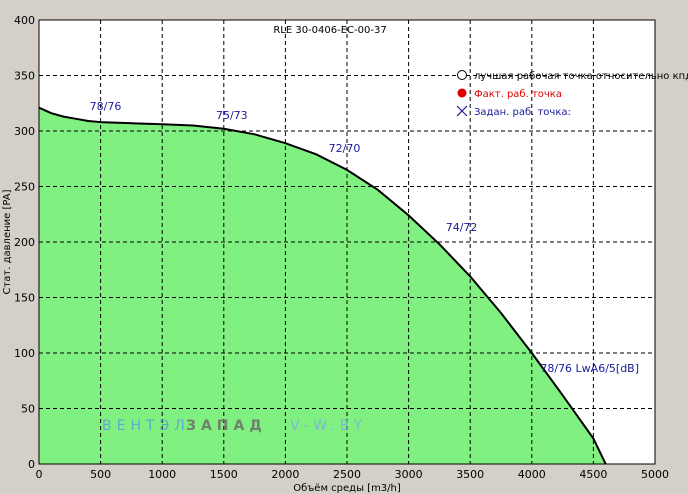  What do you see at coordinates (462, 111) in the screenshot?
I see `cross-icon` at bounding box center [462, 111].